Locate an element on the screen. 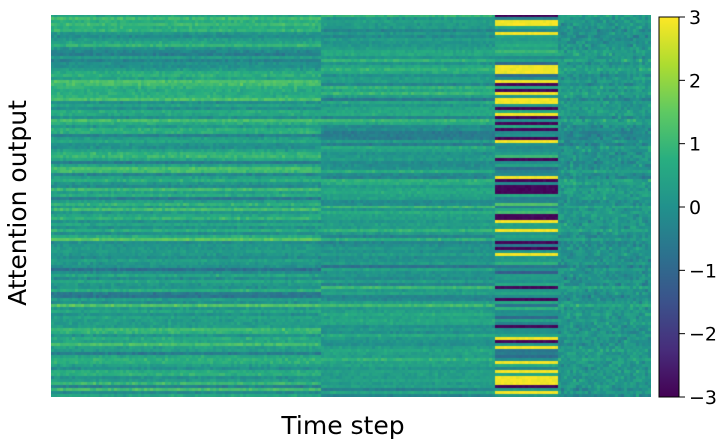 The height and width of the screenshot is (446, 727). colorbar-tick-label: 2 is located at coordinates (695, 81).